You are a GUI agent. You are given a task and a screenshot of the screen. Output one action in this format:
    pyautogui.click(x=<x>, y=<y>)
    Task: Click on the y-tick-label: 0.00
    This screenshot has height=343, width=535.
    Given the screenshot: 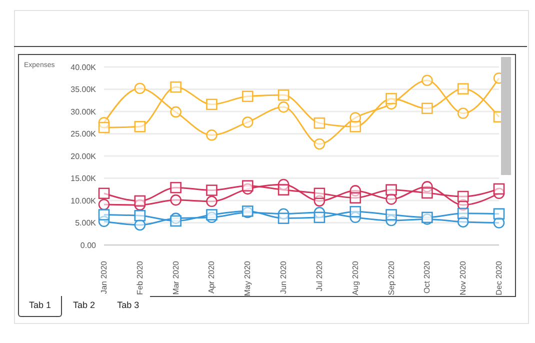 What is the action you would take?
    pyautogui.click(x=88, y=245)
    